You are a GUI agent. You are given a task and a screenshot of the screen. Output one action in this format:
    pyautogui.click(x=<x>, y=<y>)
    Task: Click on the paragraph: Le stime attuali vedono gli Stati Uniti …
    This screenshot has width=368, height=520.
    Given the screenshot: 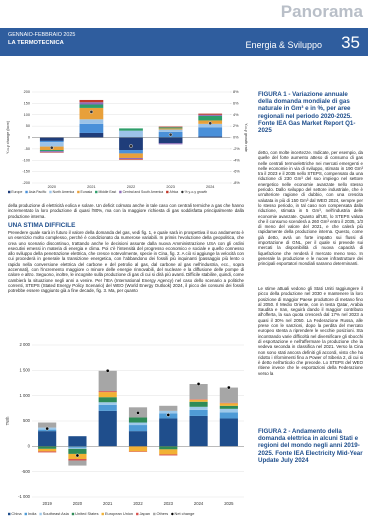 What is the action you would take?
    pyautogui.click(x=310, y=331)
    